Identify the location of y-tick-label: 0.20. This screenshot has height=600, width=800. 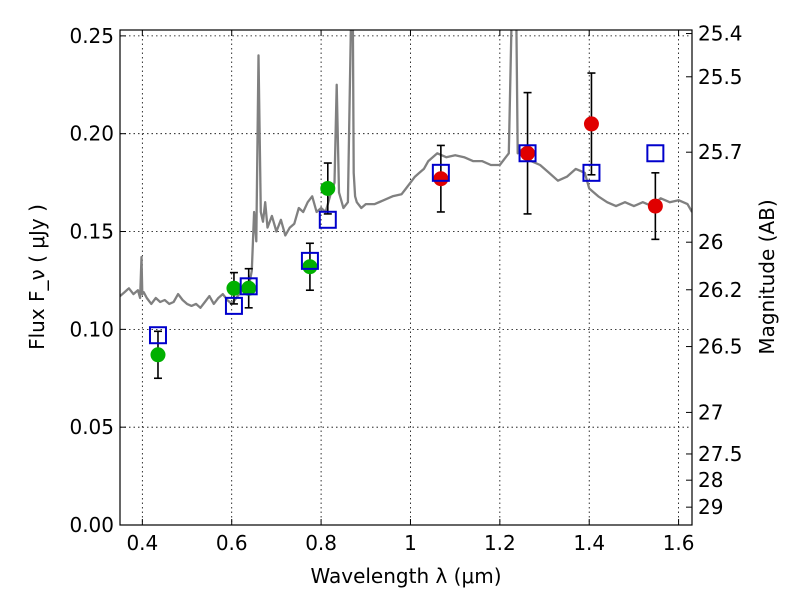
(91, 134).